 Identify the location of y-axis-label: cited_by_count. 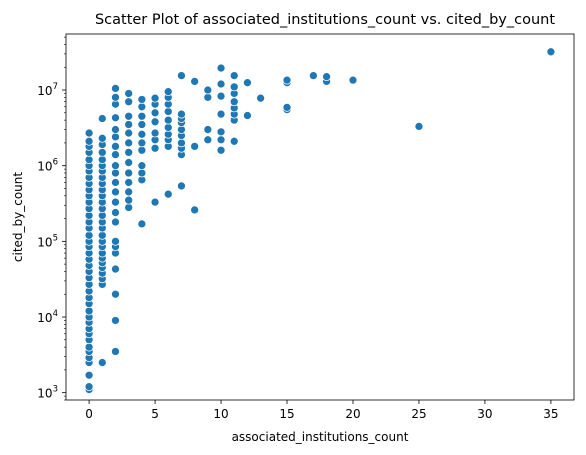
(18, 217).